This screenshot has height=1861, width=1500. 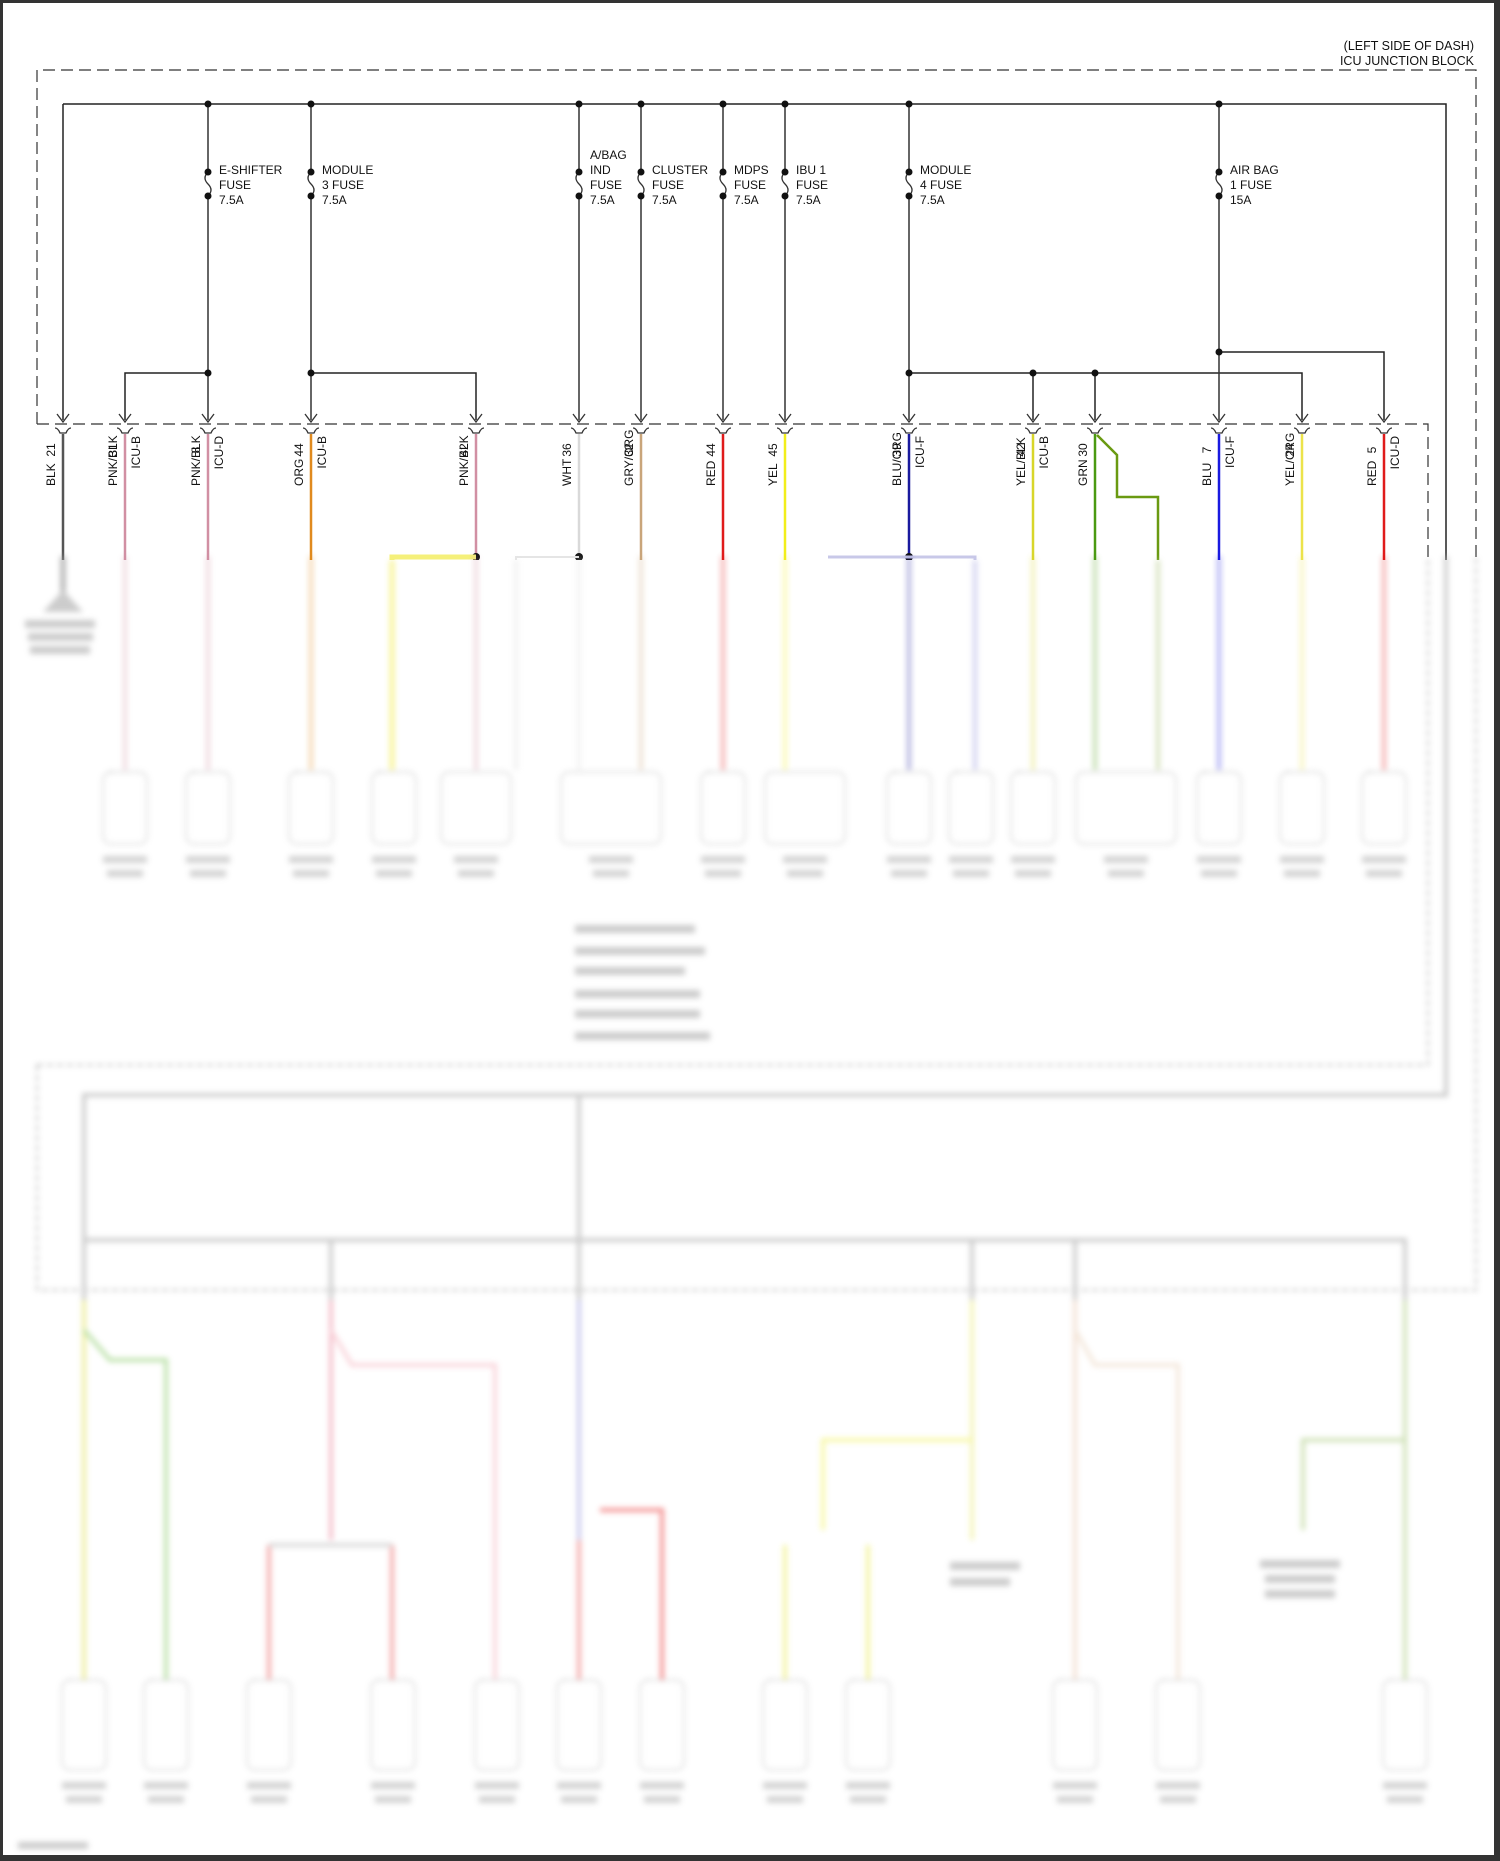 I want to click on wire-color-label: BLU/ORG, so click(x=897, y=459).